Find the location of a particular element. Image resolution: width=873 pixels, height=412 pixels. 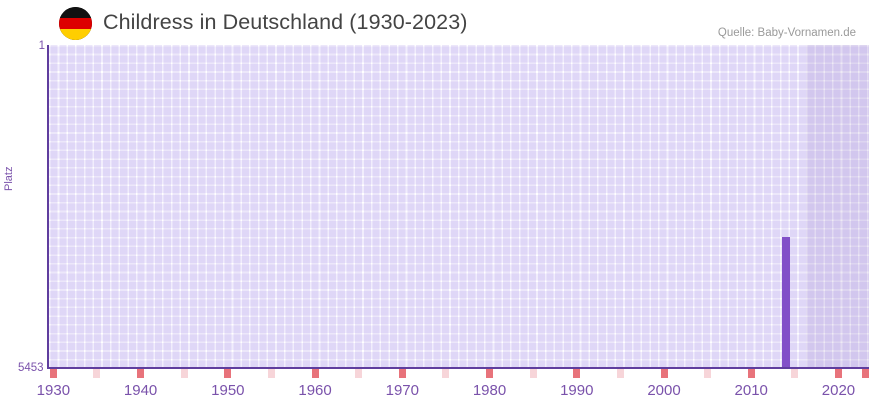

x-axis-tick-label: 1990 is located at coordinates (577, 390).